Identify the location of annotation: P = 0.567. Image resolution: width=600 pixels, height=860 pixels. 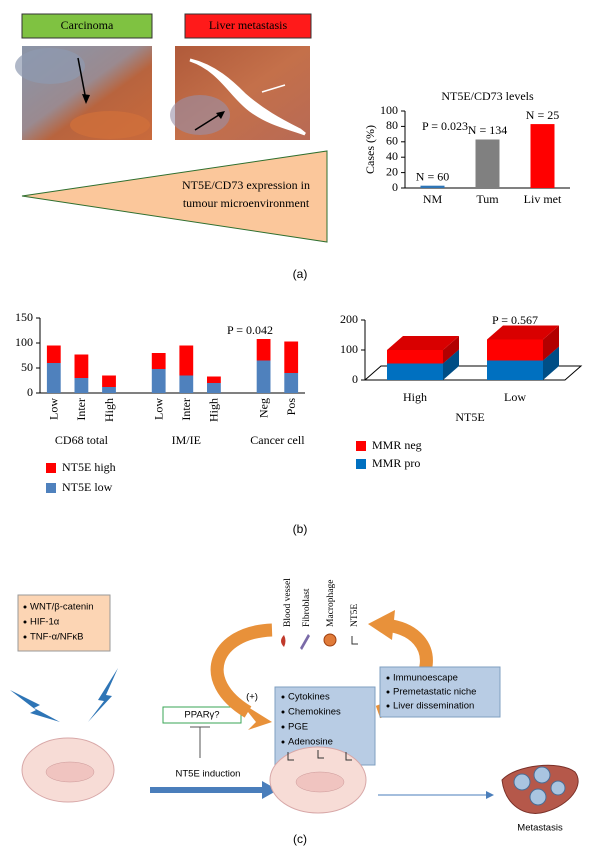
(515, 320).